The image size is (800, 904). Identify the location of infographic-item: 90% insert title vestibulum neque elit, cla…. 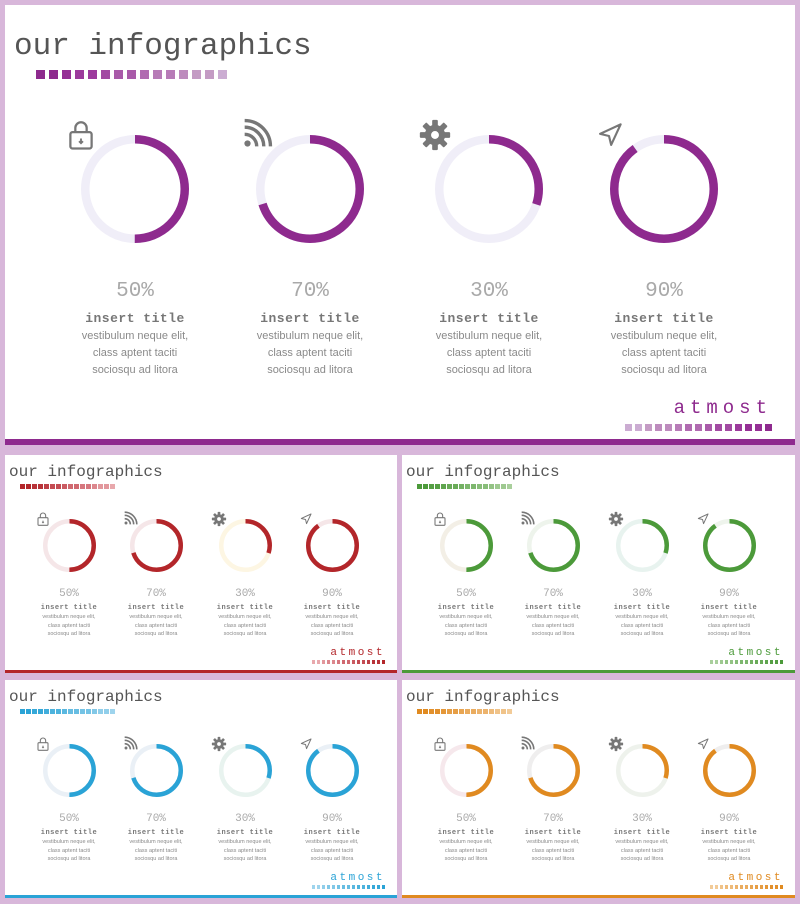
(729, 576).